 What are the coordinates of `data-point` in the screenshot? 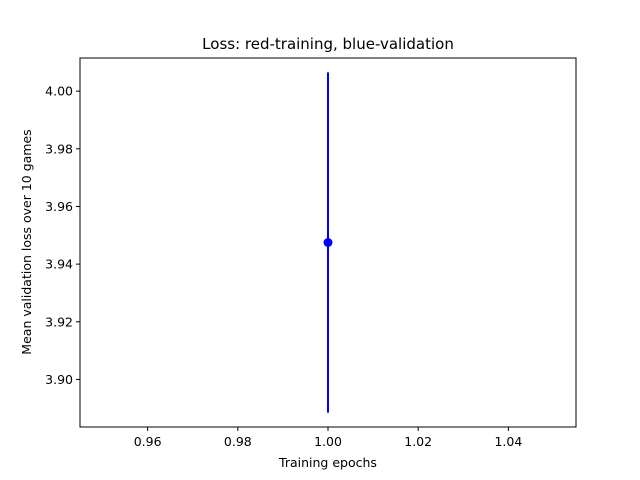 It's located at (328, 242).